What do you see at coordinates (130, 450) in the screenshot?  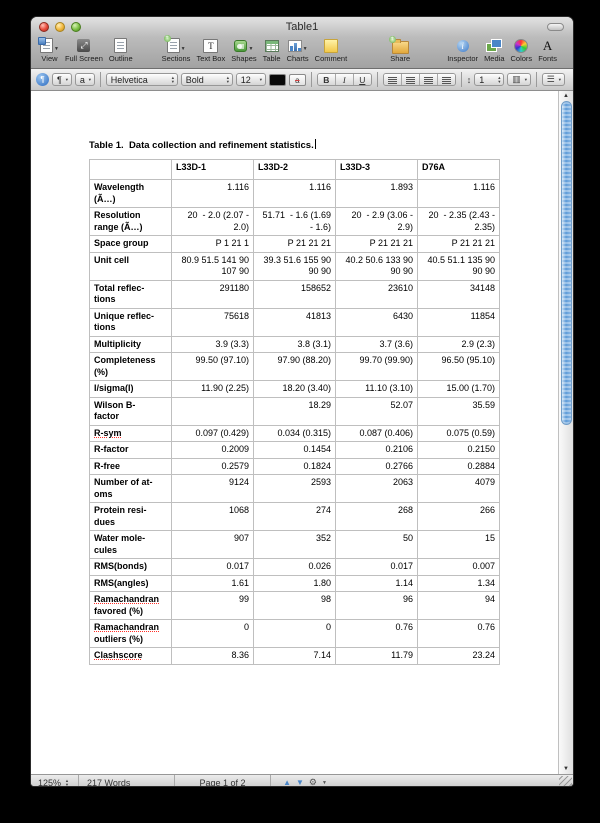 I see `row-label-cell: R-factor` at bounding box center [130, 450].